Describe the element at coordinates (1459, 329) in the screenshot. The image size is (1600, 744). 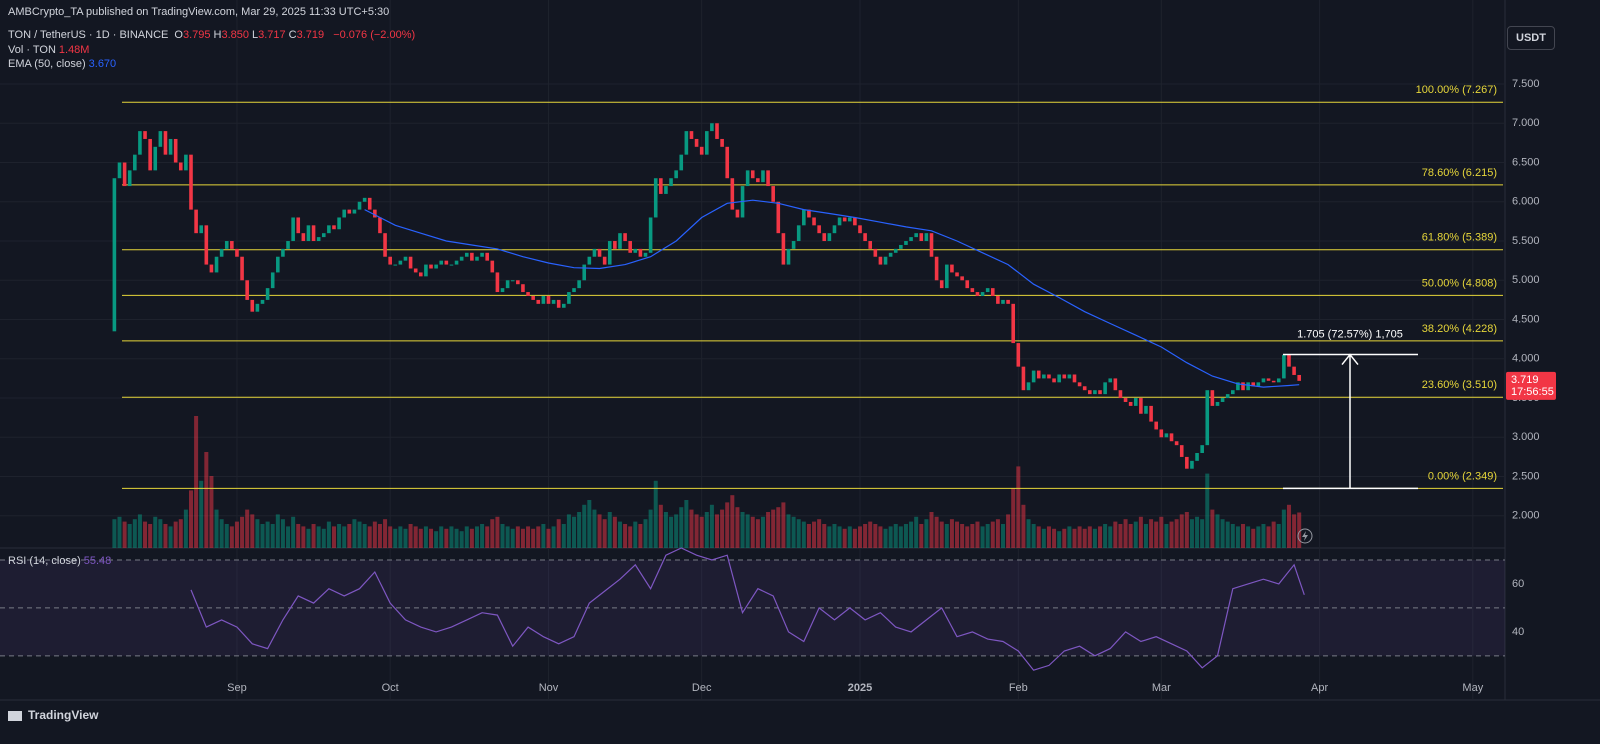
I see `fib-label: 38.20% (4.228)` at that location.